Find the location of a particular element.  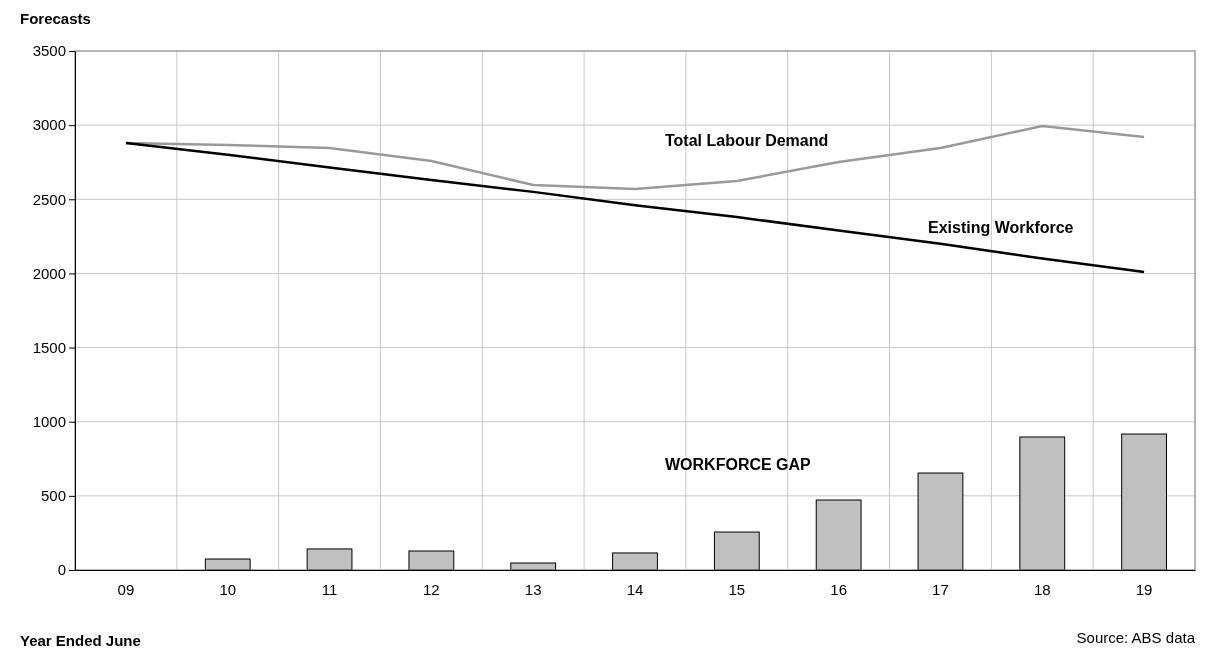

y-tick-label: 0 is located at coordinates (61, 570).